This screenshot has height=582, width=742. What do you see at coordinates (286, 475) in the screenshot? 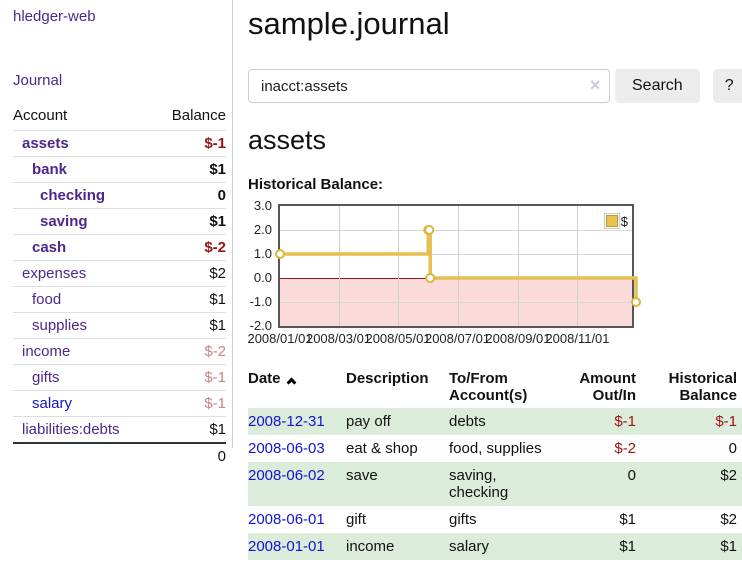
I see `transaction-date-link: 2008-06-02` at bounding box center [286, 475].